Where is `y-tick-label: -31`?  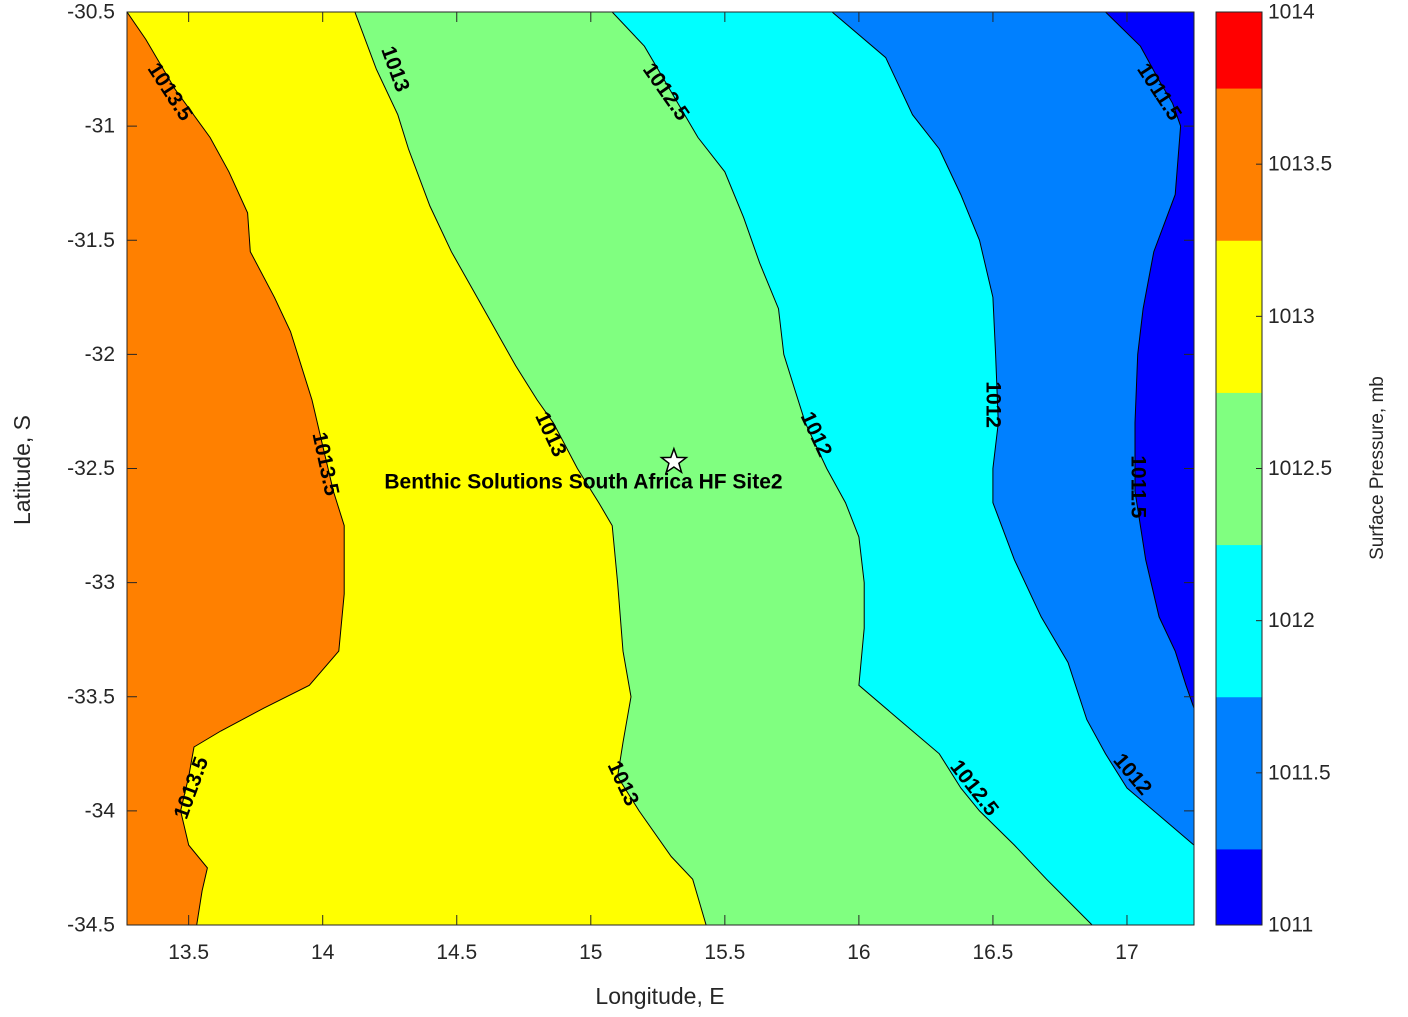
y-tick-label: -31 is located at coordinates (100, 126).